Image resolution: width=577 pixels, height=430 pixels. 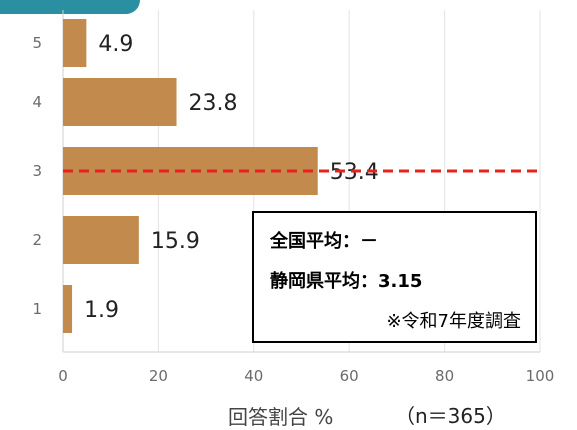 What do you see at coordinates (453, 321) in the screenshot?
I see `survey-note: ※令和7年度調査` at bounding box center [453, 321].